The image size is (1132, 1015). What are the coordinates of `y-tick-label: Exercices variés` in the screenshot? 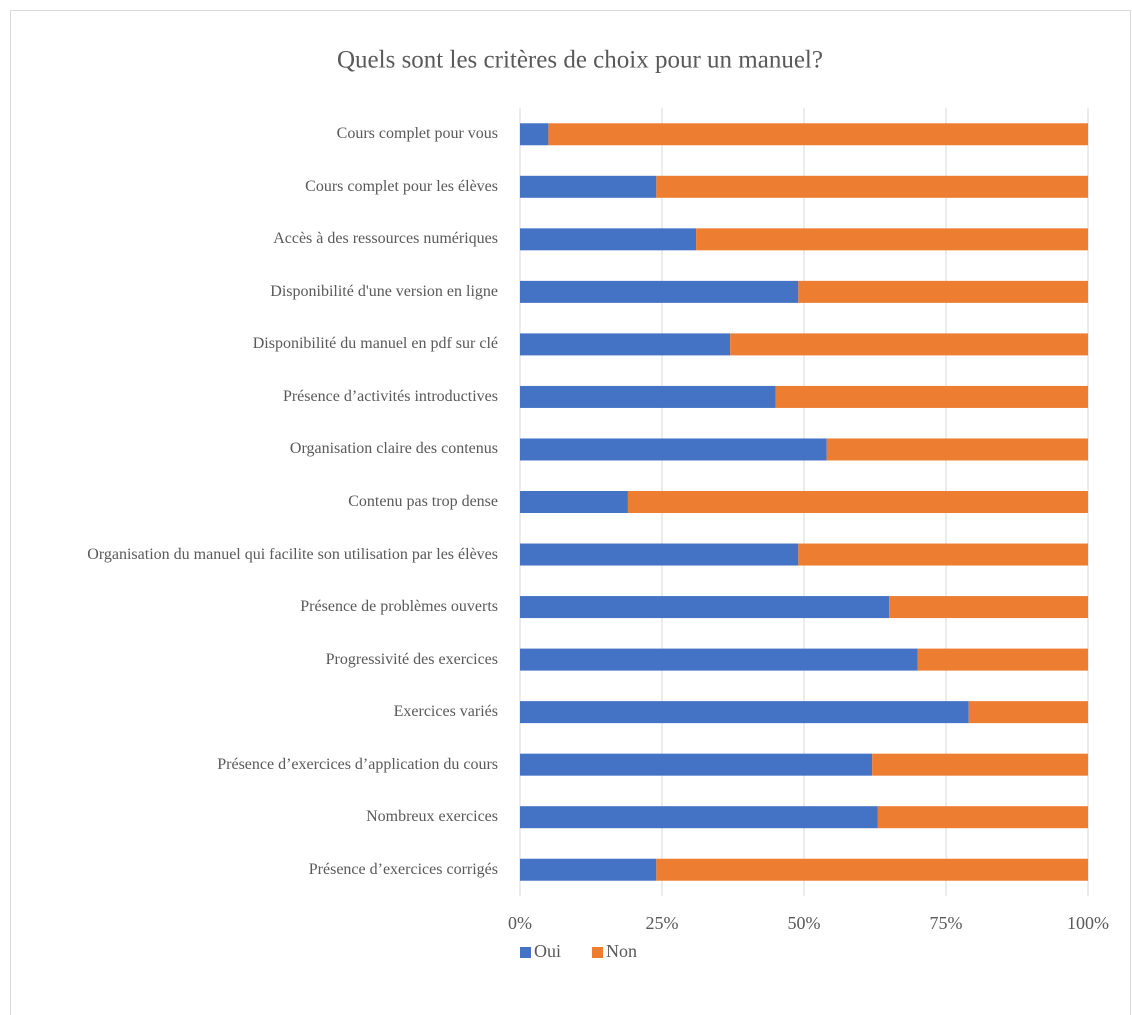 It's located at (445, 712).